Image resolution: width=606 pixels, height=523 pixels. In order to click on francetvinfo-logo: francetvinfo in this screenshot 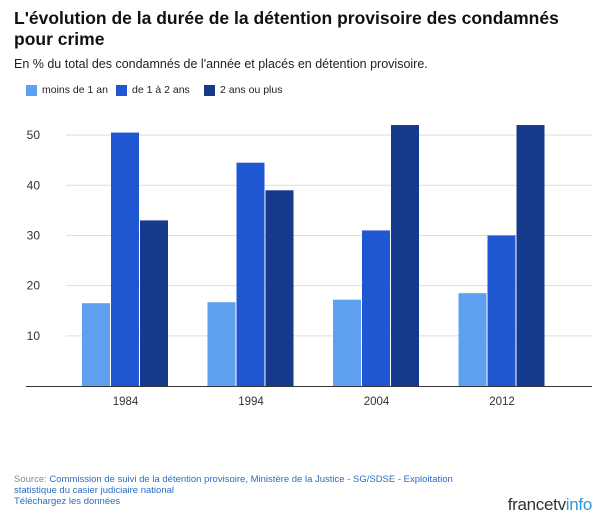, I will do `click(550, 505)`.